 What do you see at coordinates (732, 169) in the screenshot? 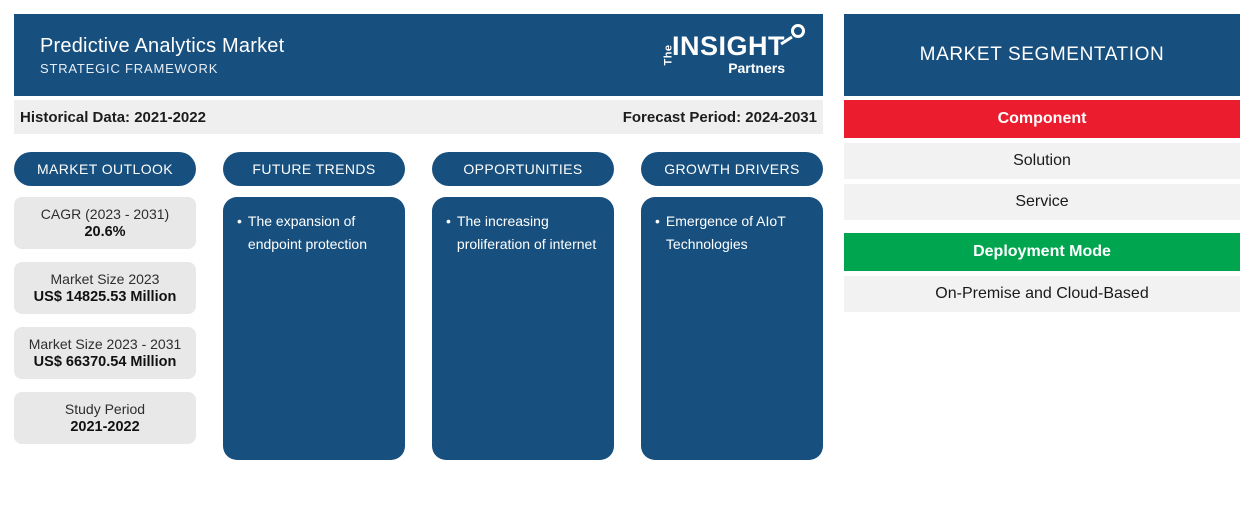
I see `growth-drivers-pill: GROWTH DRIVERS` at bounding box center [732, 169].